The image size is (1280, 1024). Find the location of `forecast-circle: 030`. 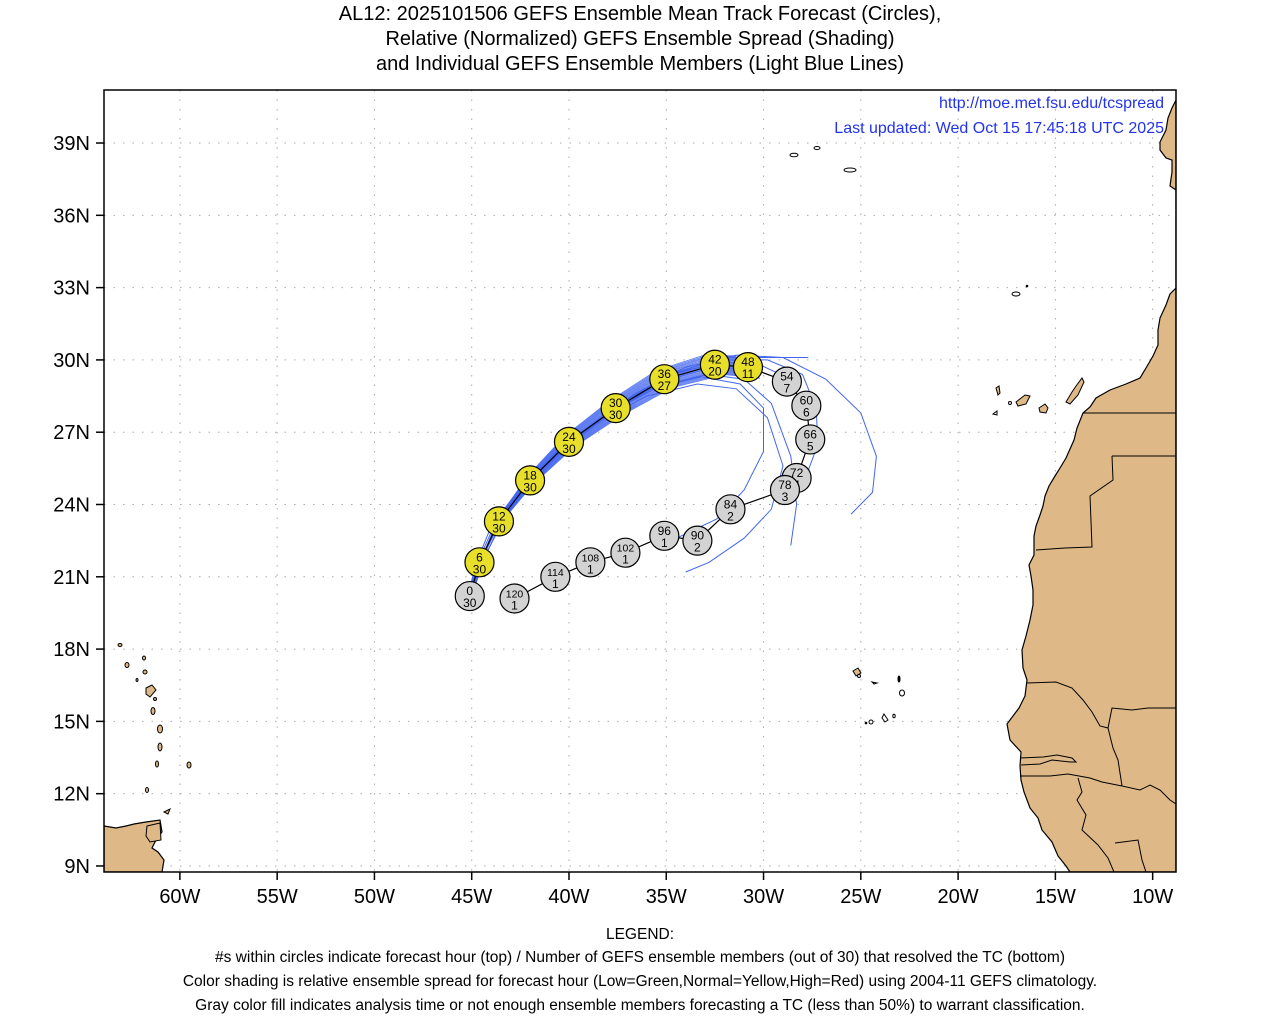

forecast-circle: 030 is located at coordinates (469, 596).